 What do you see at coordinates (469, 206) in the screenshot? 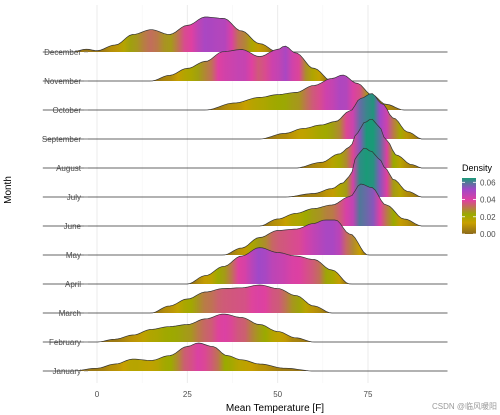
I see `legend-color-bar` at bounding box center [469, 206].